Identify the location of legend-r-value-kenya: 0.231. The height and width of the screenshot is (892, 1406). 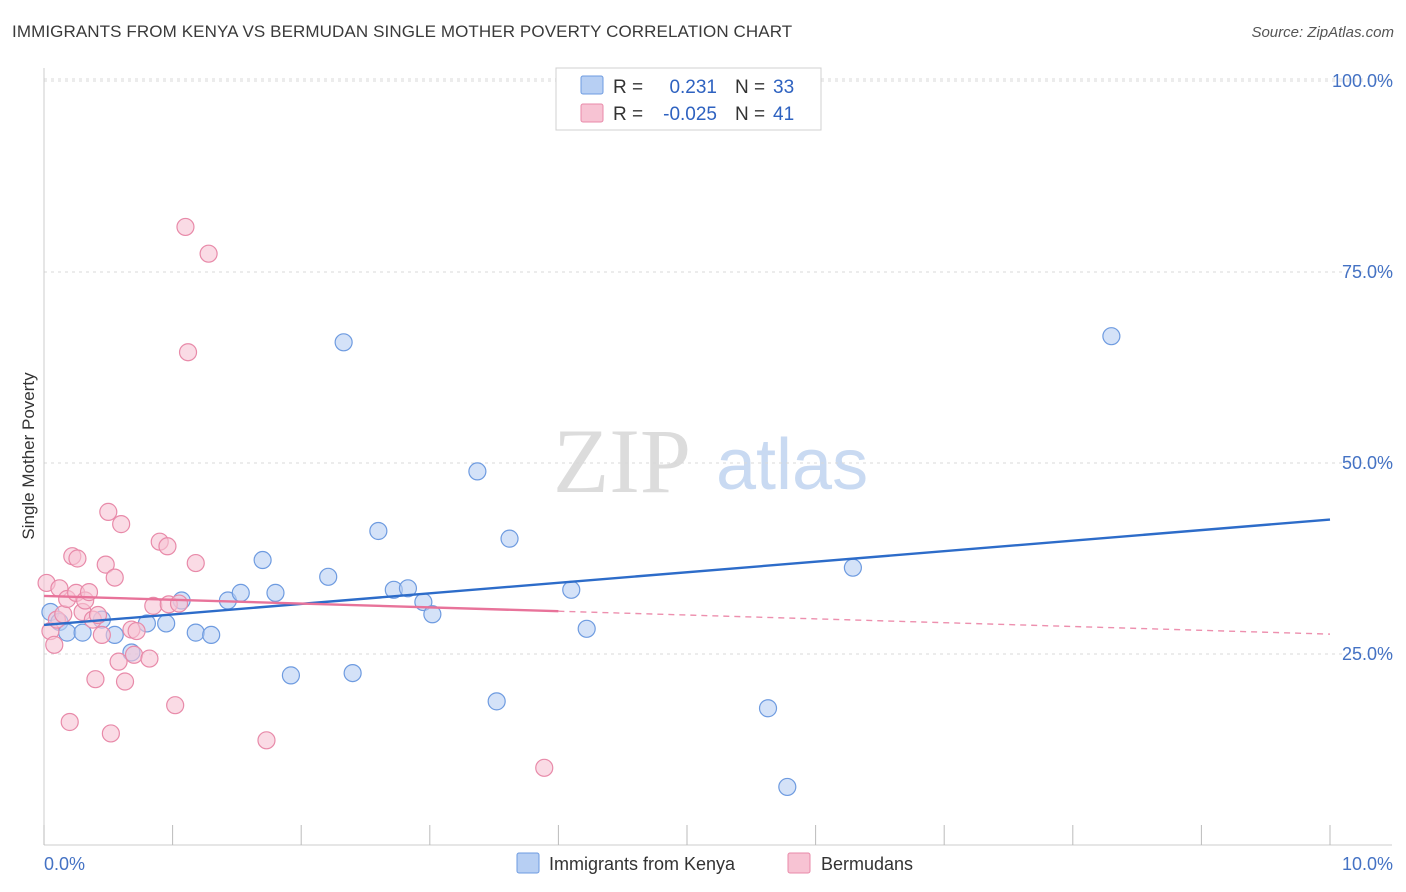
(693, 87).